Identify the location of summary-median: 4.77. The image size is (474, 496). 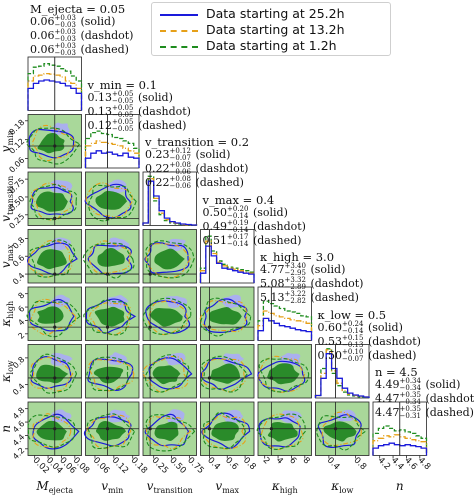
(272, 269).